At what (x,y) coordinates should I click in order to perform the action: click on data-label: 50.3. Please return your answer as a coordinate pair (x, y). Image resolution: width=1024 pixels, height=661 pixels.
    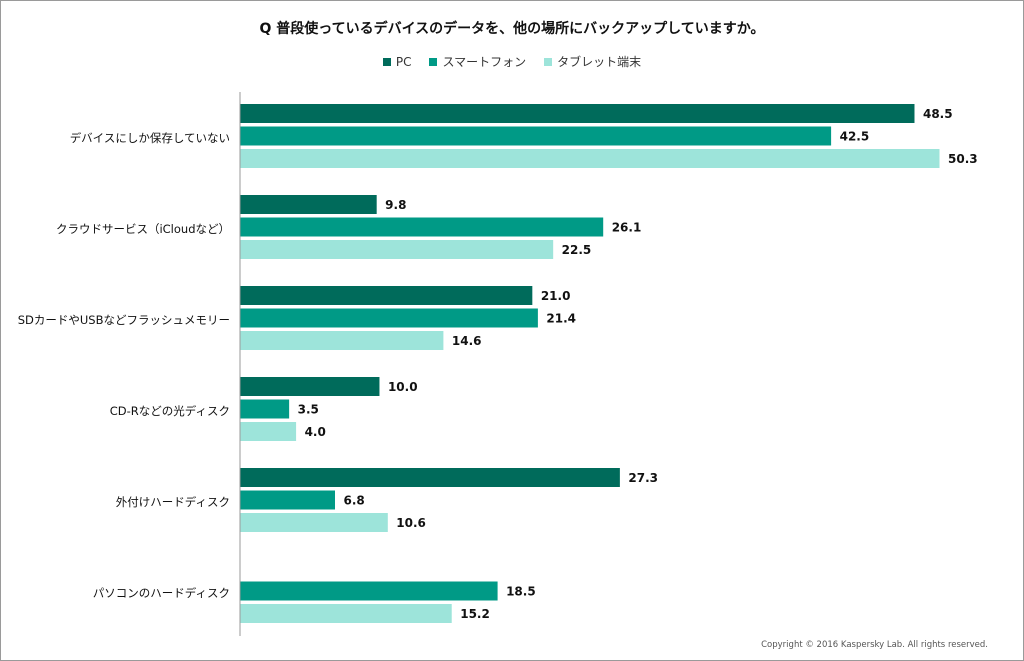
    Looking at the image, I should click on (963, 159).